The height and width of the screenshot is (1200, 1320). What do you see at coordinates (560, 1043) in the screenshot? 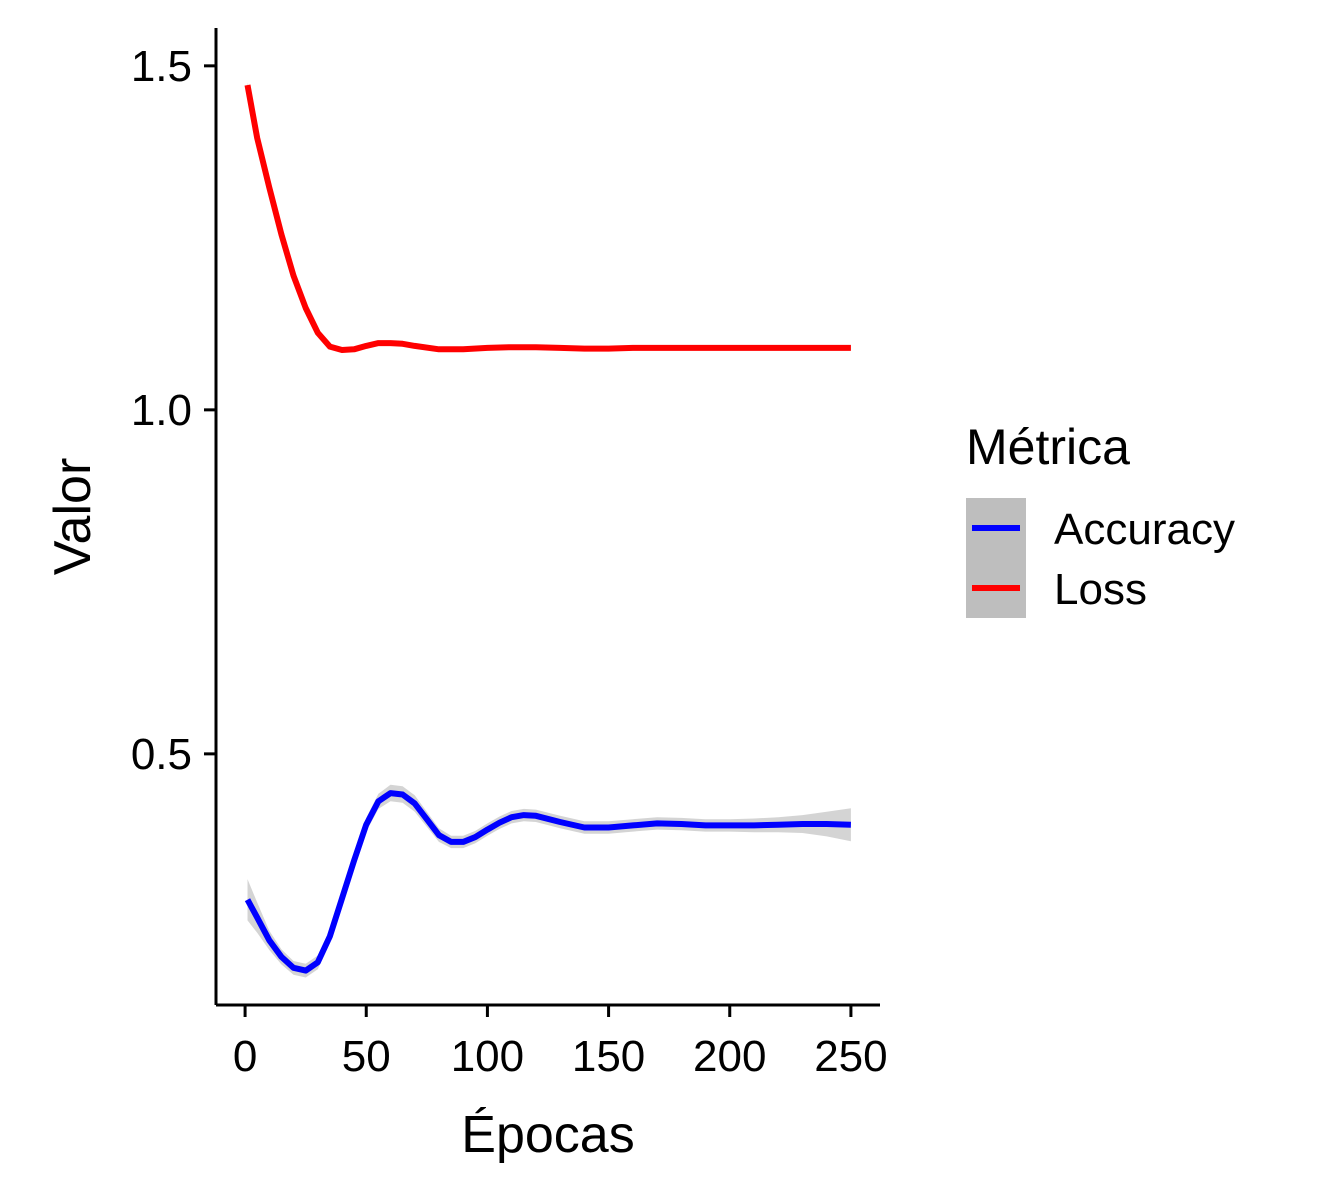
I see `x-axis-ticks: 0 50 100 150 200 250` at bounding box center [560, 1043].